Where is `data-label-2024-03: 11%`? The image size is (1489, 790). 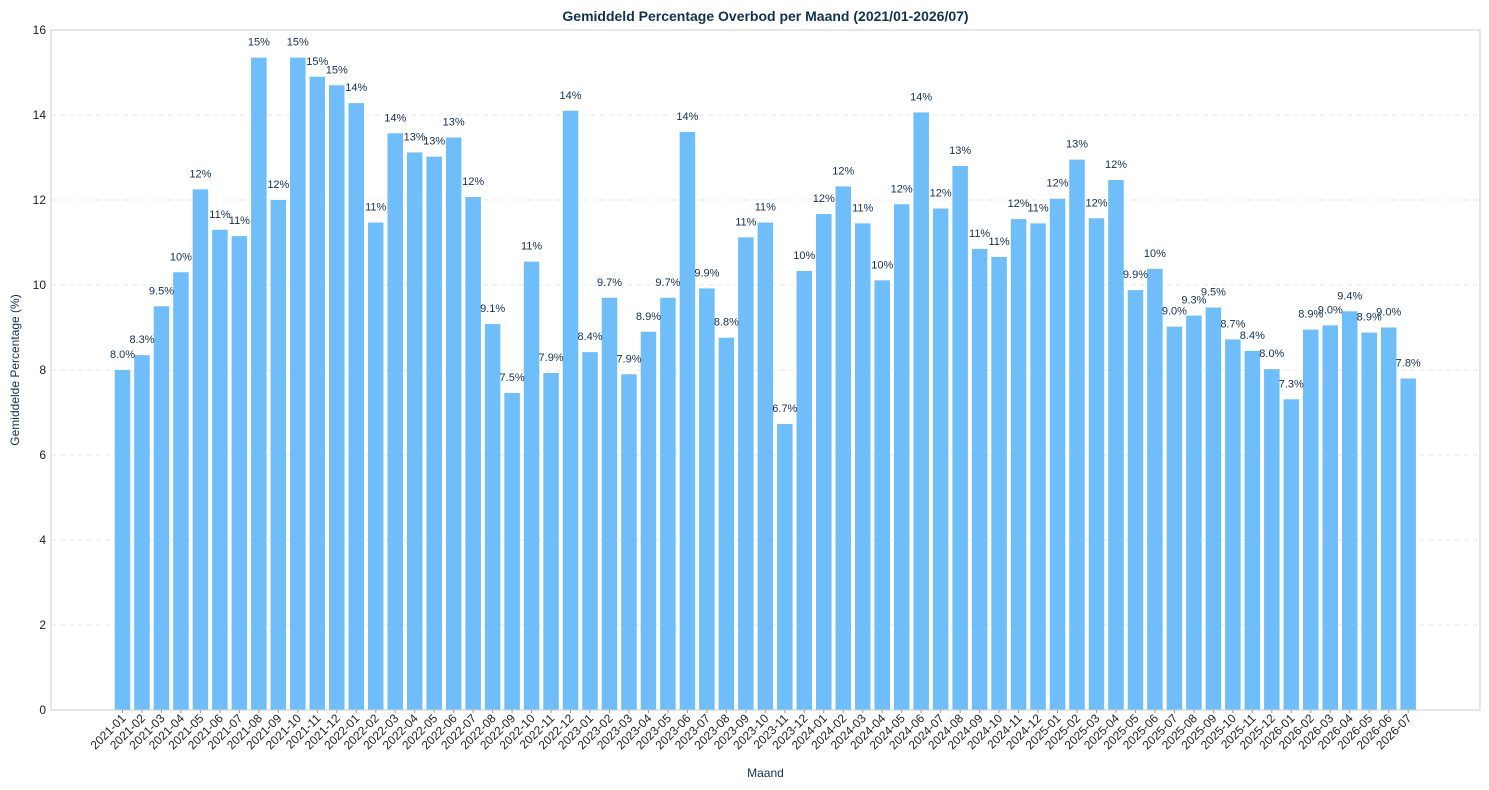
data-label-2024-03: 11% is located at coordinates (862, 208).